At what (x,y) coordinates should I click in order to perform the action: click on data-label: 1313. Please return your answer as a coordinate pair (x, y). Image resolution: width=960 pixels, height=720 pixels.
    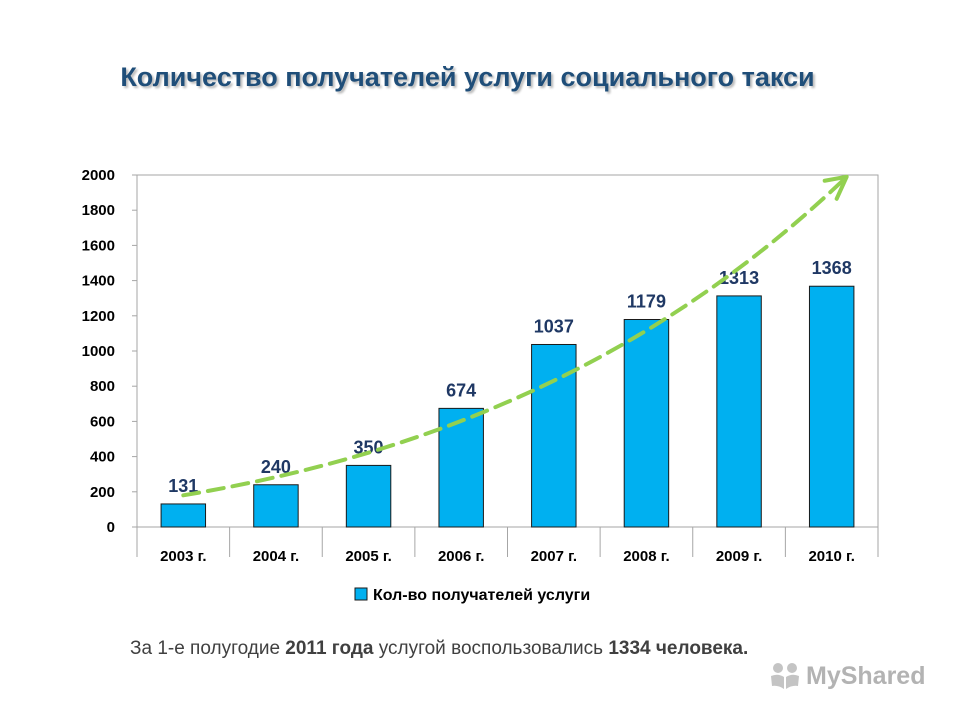
    Looking at the image, I should click on (739, 278).